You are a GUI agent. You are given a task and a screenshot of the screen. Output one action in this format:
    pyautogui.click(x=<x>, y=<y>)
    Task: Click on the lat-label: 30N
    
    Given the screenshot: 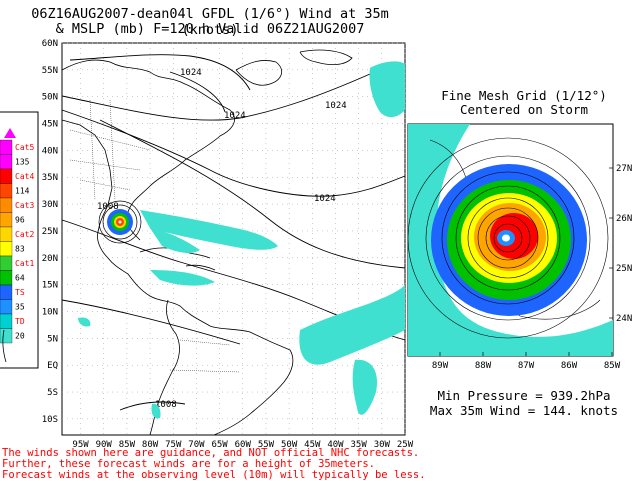 What is the action you would take?
    pyautogui.click(x=50, y=205)
    